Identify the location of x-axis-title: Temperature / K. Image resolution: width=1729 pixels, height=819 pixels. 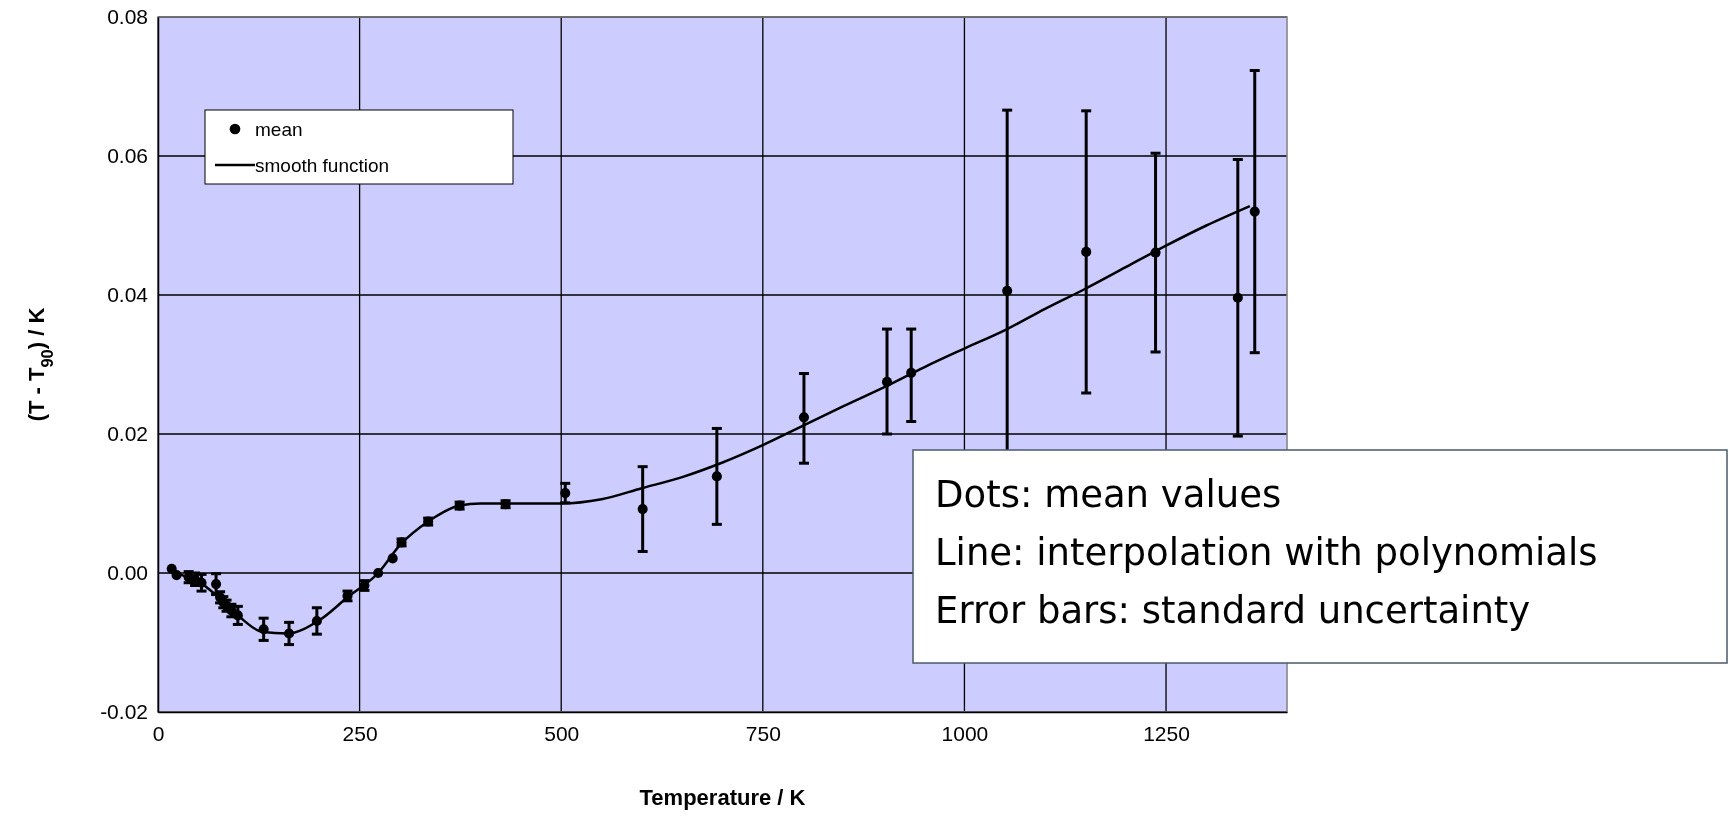
(722, 797).